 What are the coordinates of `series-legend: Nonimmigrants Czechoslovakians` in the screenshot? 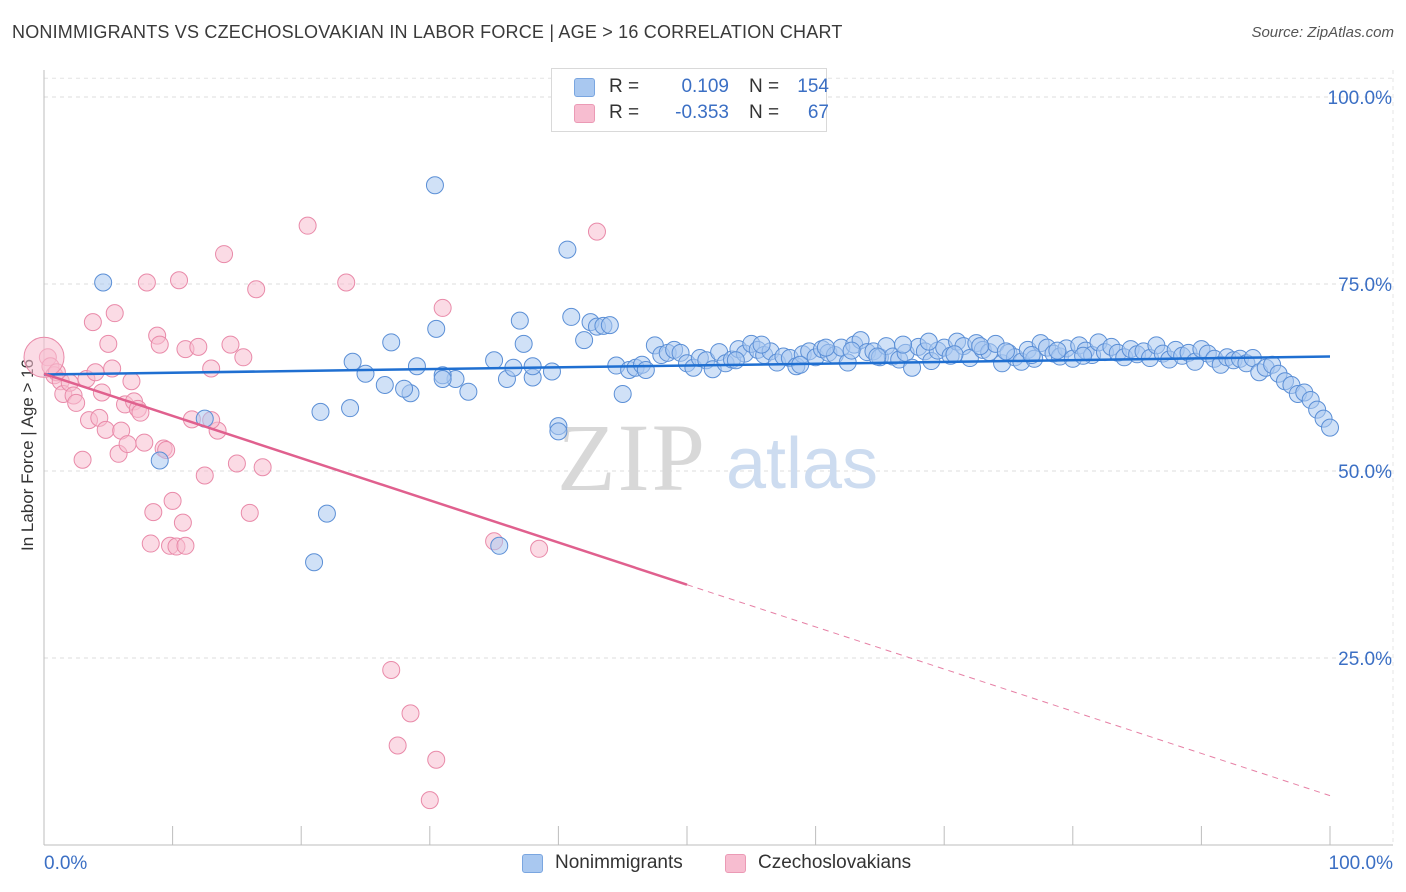 It's located at (703, 864).